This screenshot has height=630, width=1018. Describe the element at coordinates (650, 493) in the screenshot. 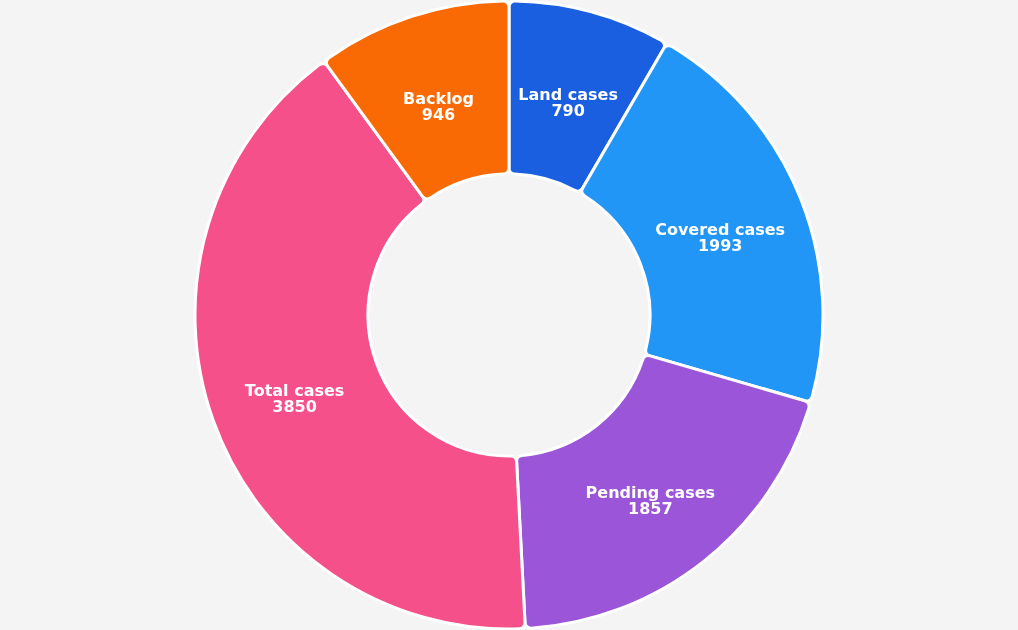

I see `slice-label: Pending cases` at that location.